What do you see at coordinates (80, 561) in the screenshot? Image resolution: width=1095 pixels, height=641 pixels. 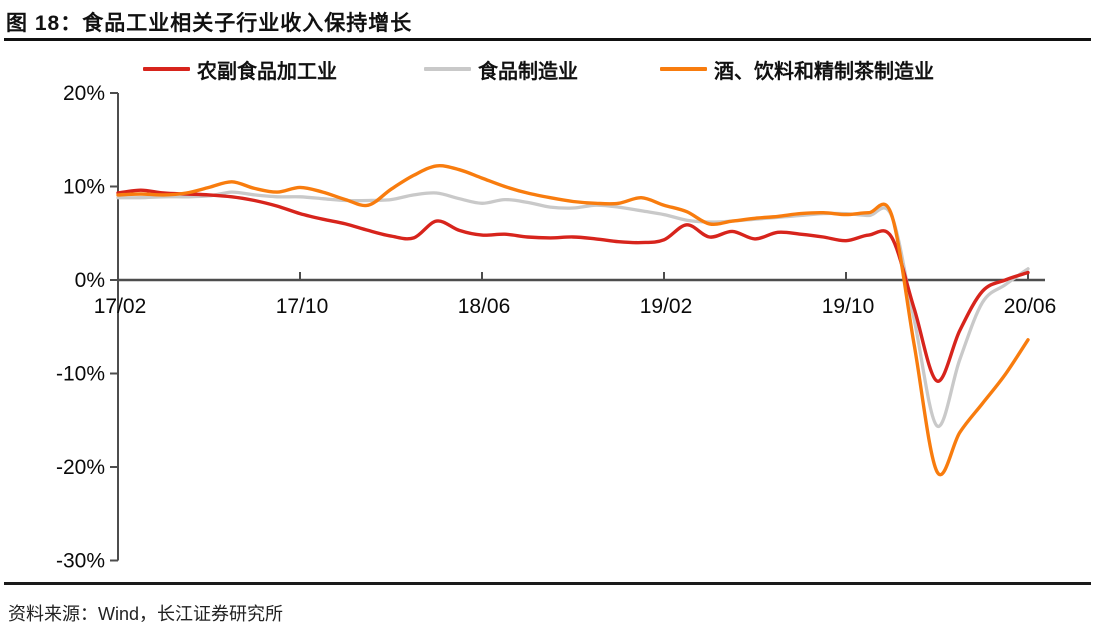 I see `y-tick-label: -30%` at bounding box center [80, 561].